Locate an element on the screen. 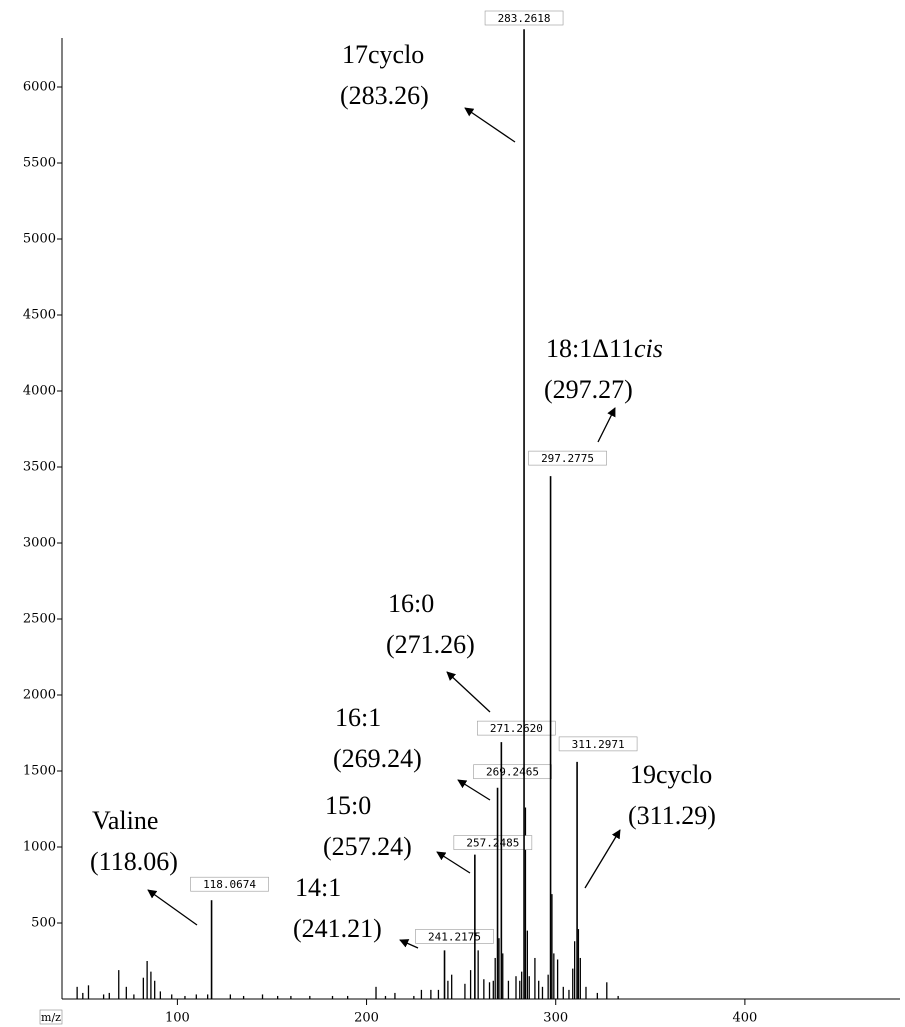  y-tick-label: 1500 is located at coordinates (39, 771).